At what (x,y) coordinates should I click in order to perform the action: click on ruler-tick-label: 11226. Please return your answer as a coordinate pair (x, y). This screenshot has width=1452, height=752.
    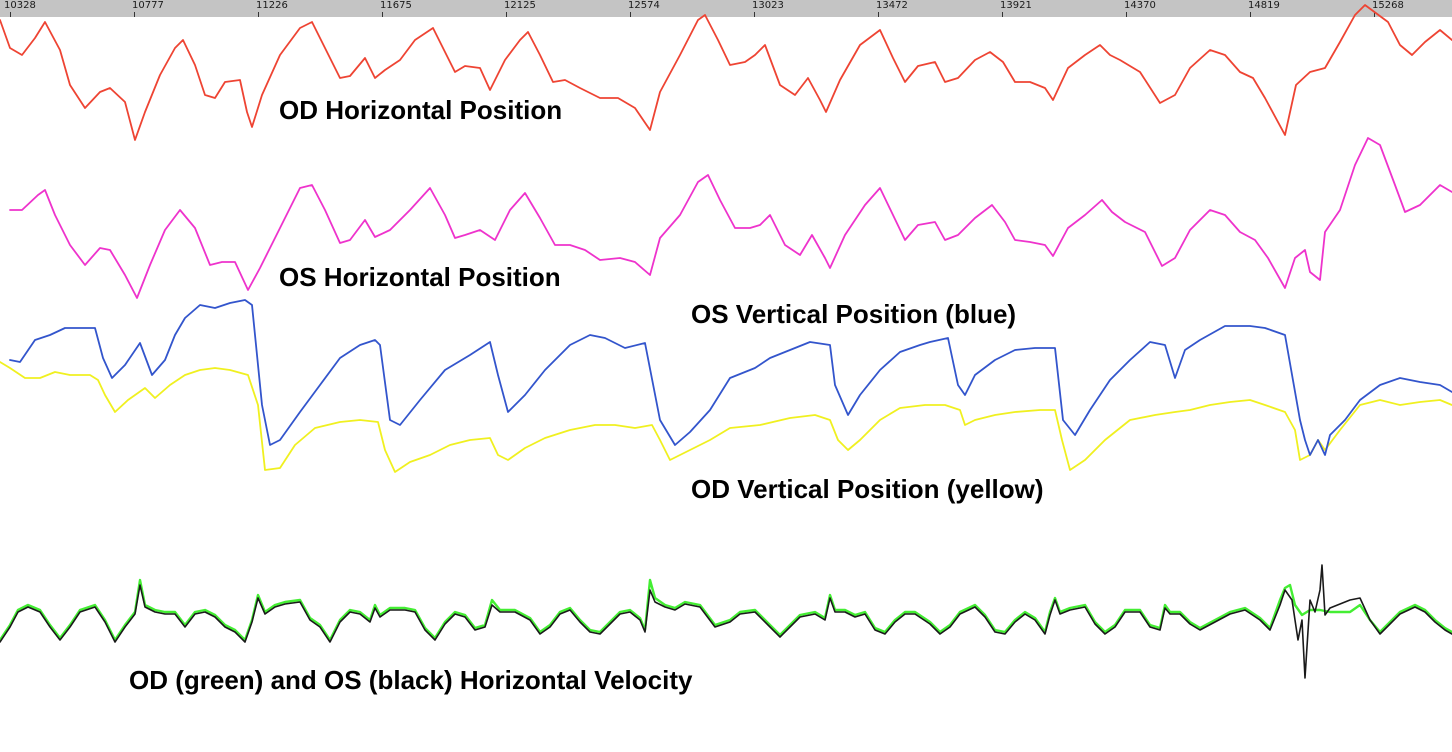
    Looking at the image, I should click on (272, 5).